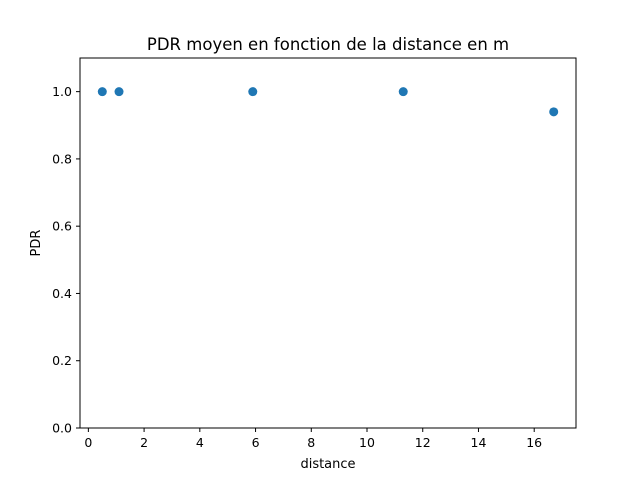 The width and height of the screenshot is (640, 480). I want to click on x-tick-label: 2, so click(144, 442).